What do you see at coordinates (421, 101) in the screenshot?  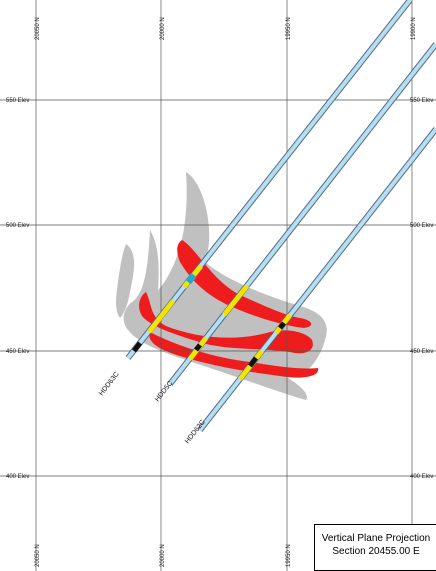 I see `elevation-label-right: 550 Elev` at bounding box center [421, 101].